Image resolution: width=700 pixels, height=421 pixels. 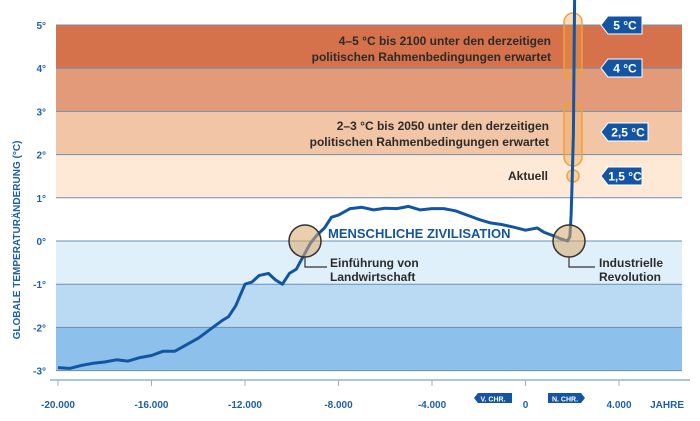 What do you see at coordinates (305, 241) in the screenshot?
I see `agriculture-marker` at bounding box center [305, 241].